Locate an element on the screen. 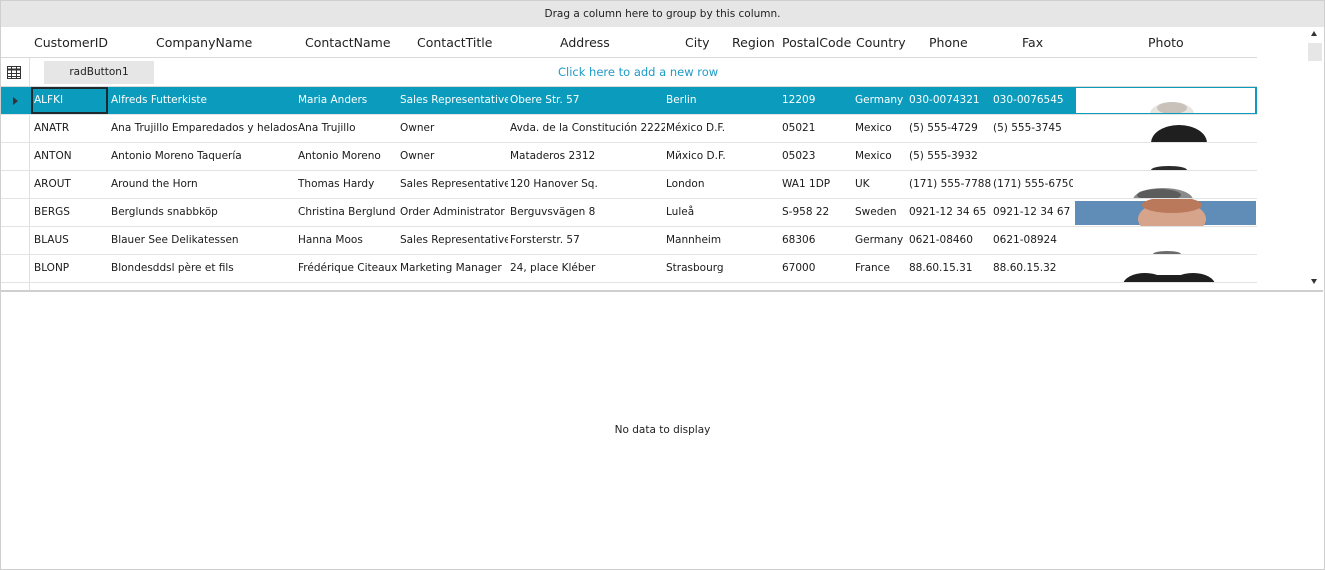  scroll-down-arrow-icon is located at coordinates (1314, 281).